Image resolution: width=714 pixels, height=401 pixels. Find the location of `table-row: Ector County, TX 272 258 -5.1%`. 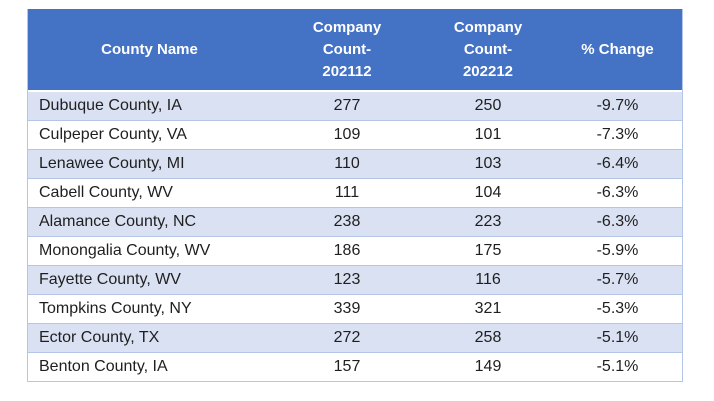

table-row: Ector County, TX 272 258 -5.1% is located at coordinates (355, 338).